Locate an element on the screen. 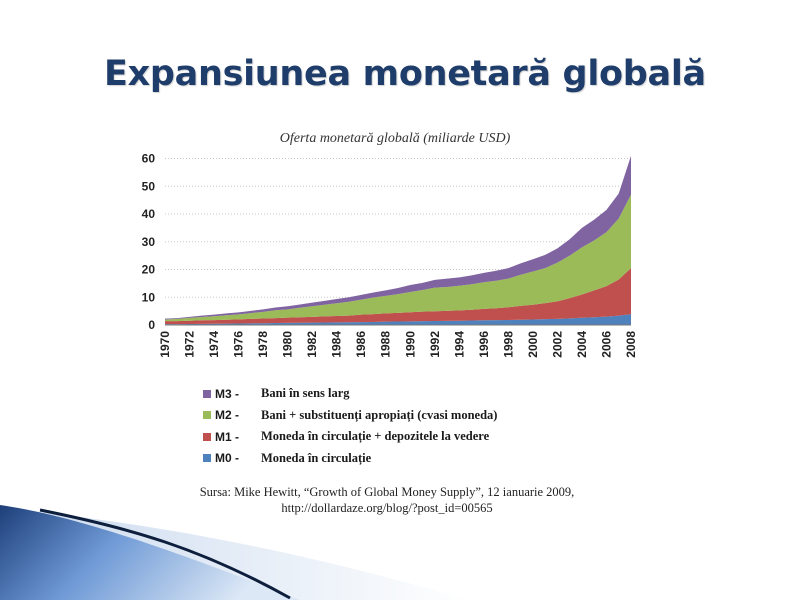 Image resolution: width=800 pixels, height=600 pixels. x-tick-label: 1976 is located at coordinates (239, 344).